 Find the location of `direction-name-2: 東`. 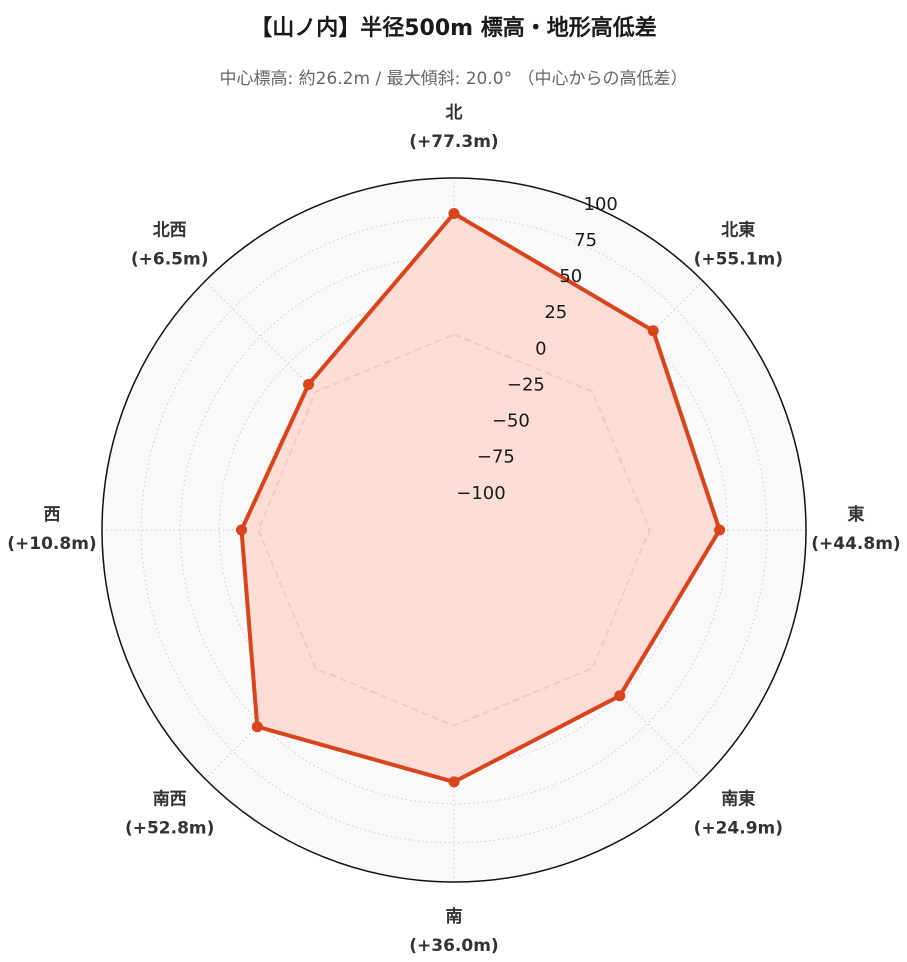

direction-name-2: 東 is located at coordinates (856, 514).